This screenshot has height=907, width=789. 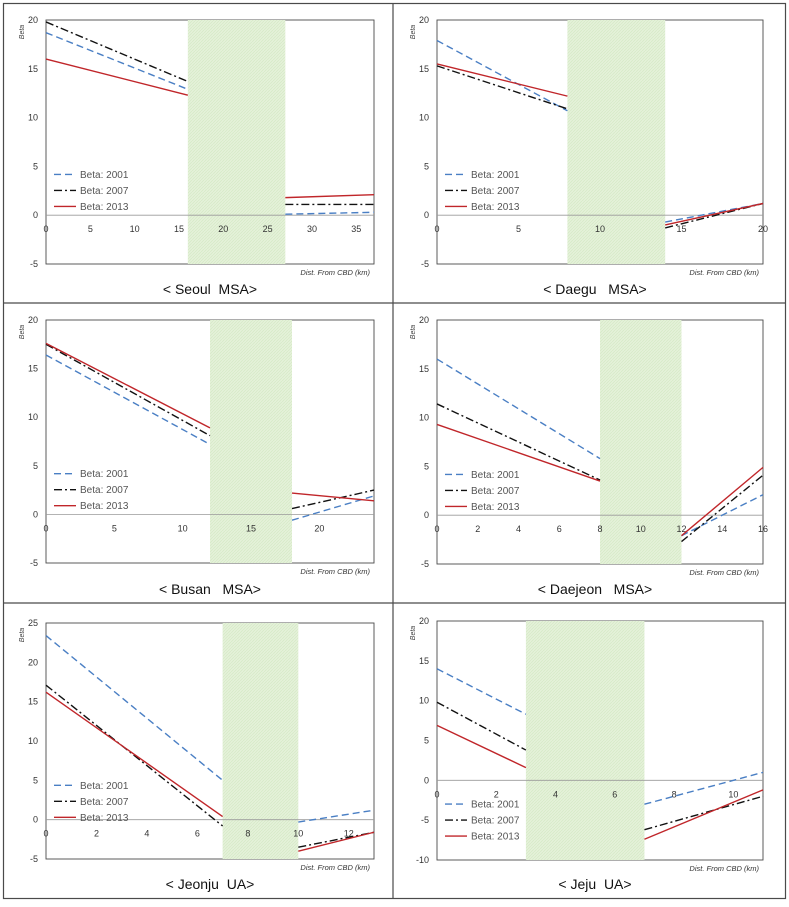 What do you see at coordinates (268, 229) in the screenshot?
I see `x-tick-label: 25` at bounding box center [268, 229].